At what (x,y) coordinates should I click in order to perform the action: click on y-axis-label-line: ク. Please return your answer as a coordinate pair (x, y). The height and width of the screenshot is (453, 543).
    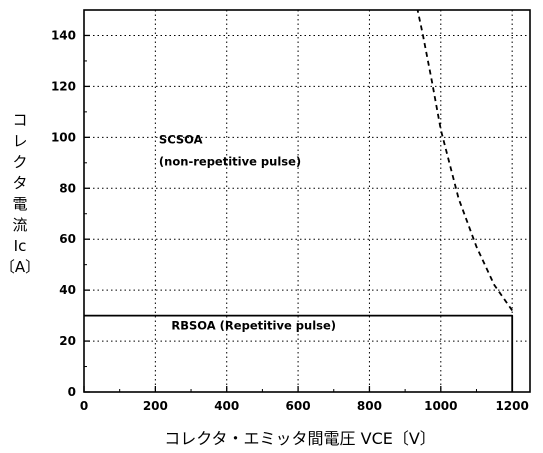
    Looking at the image, I should click on (19, 162).